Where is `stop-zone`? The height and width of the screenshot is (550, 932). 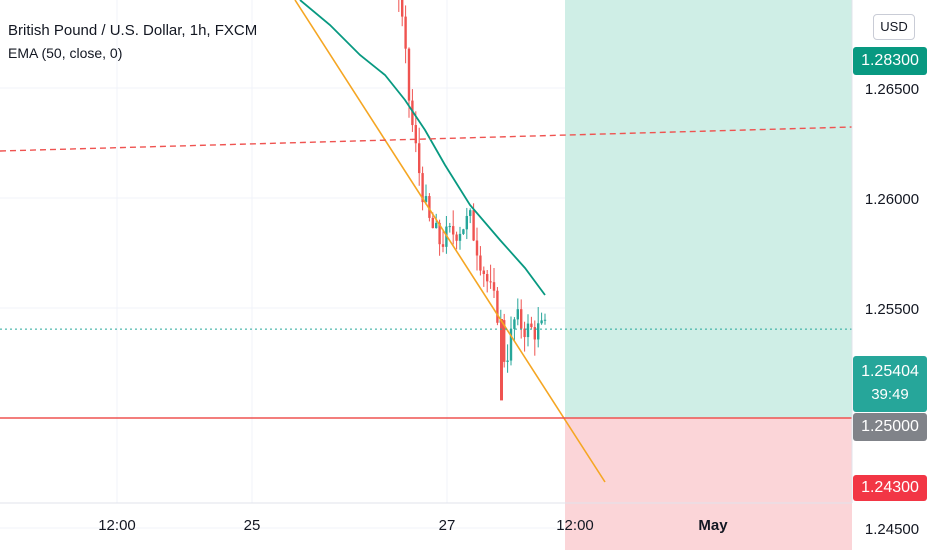 stop-zone is located at coordinates (708, 484).